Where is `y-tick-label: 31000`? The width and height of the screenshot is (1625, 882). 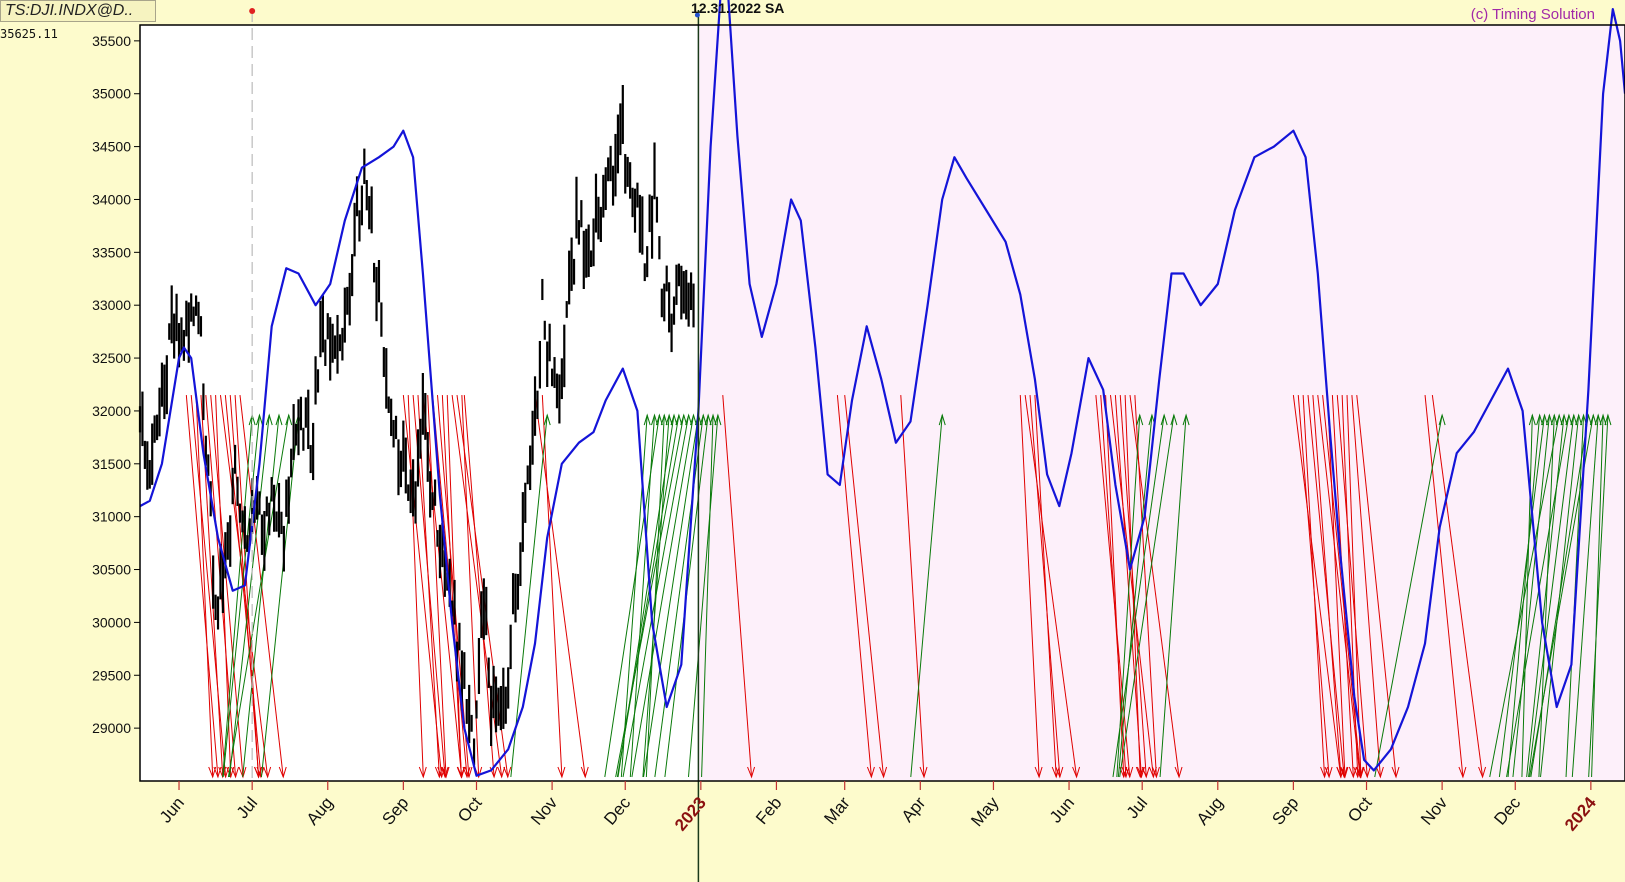
y-tick-label: 31000 is located at coordinates (111, 517).